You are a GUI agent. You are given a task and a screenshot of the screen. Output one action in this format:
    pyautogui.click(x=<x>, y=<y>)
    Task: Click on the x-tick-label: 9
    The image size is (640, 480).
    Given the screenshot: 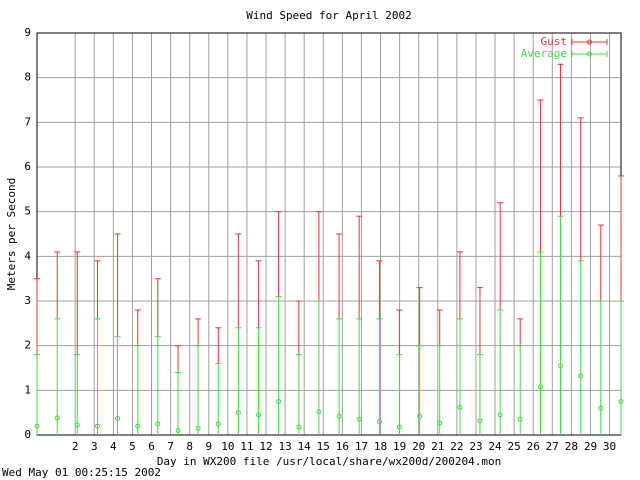 What is the action you would take?
    pyautogui.click(x=208, y=446)
    